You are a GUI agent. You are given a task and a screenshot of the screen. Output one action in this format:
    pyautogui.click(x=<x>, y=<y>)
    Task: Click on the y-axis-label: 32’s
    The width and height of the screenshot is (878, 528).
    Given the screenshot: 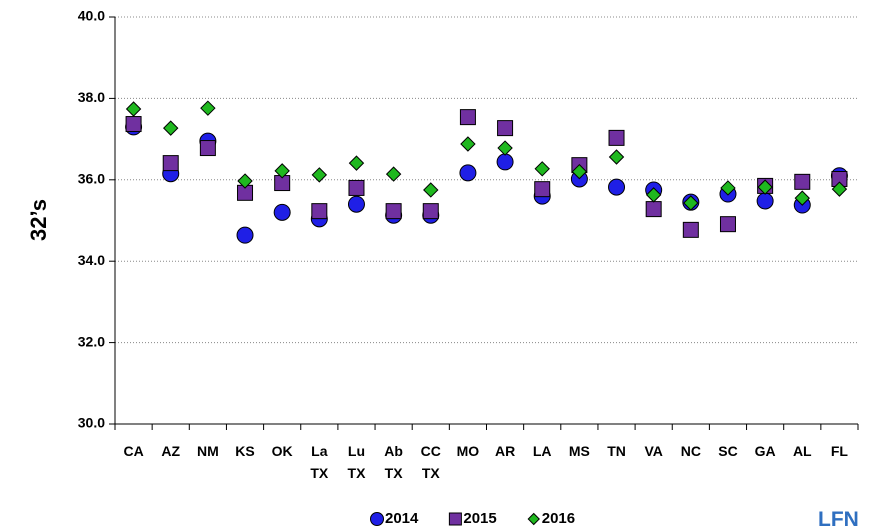 What is the action you would take?
    pyautogui.click(x=38, y=220)
    